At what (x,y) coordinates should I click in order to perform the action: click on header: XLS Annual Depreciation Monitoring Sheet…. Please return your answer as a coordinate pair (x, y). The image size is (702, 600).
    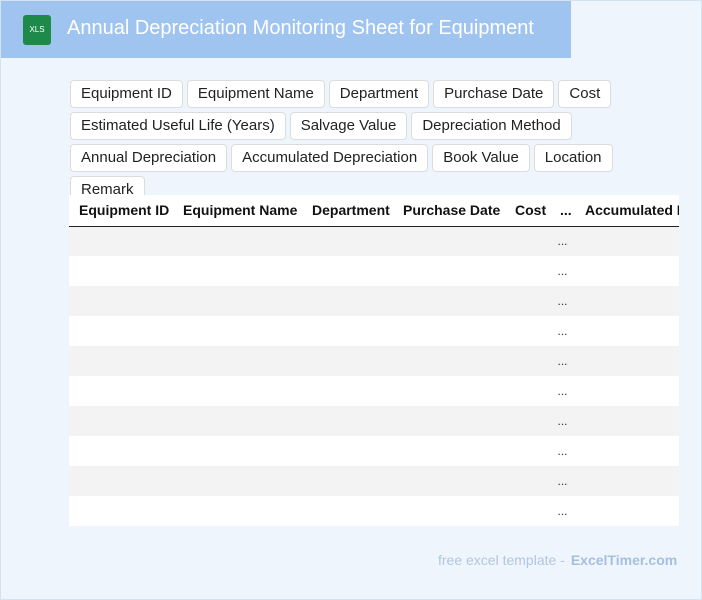
    Looking at the image, I should click on (286, 29).